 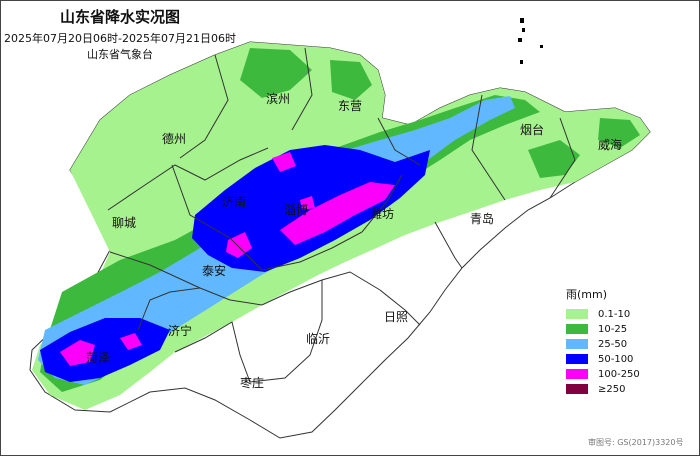 What do you see at coordinates (120, 38) in the screenshot?
I see `map-period: 2025年07月20日06时-2025年07月21日06时` at bounding box center [120, 38].